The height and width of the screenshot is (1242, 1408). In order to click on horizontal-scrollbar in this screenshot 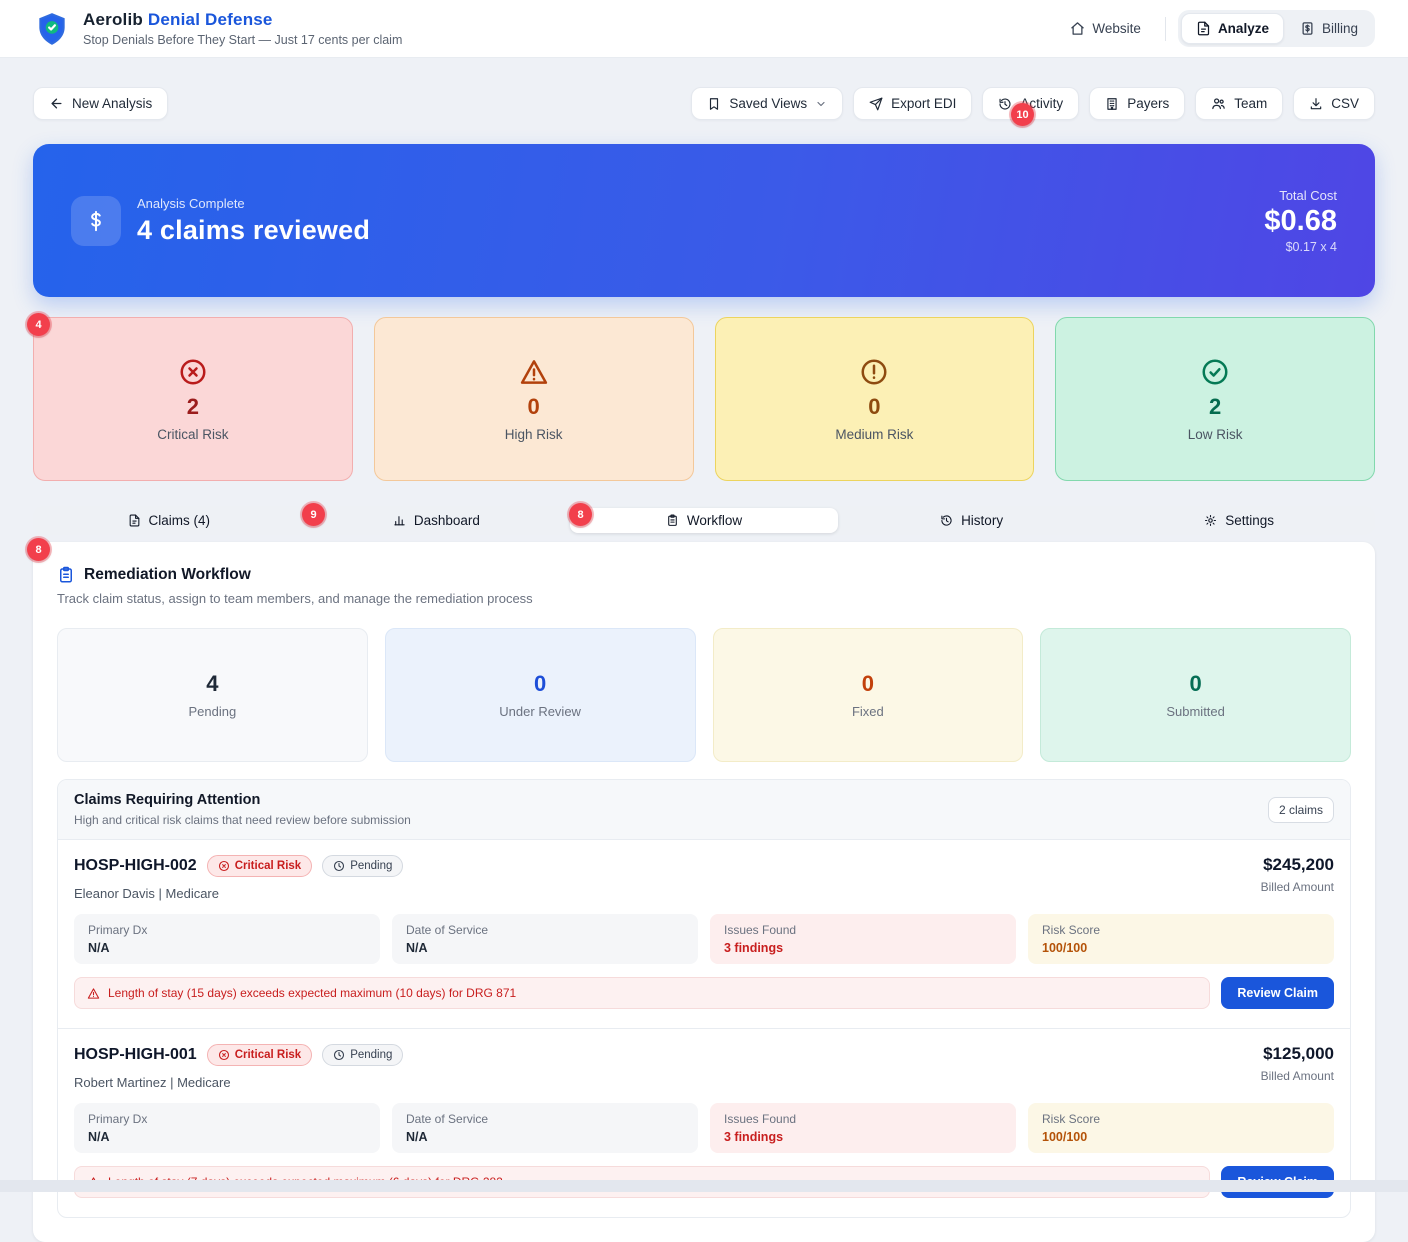, I will do `click(704, 1186)`.